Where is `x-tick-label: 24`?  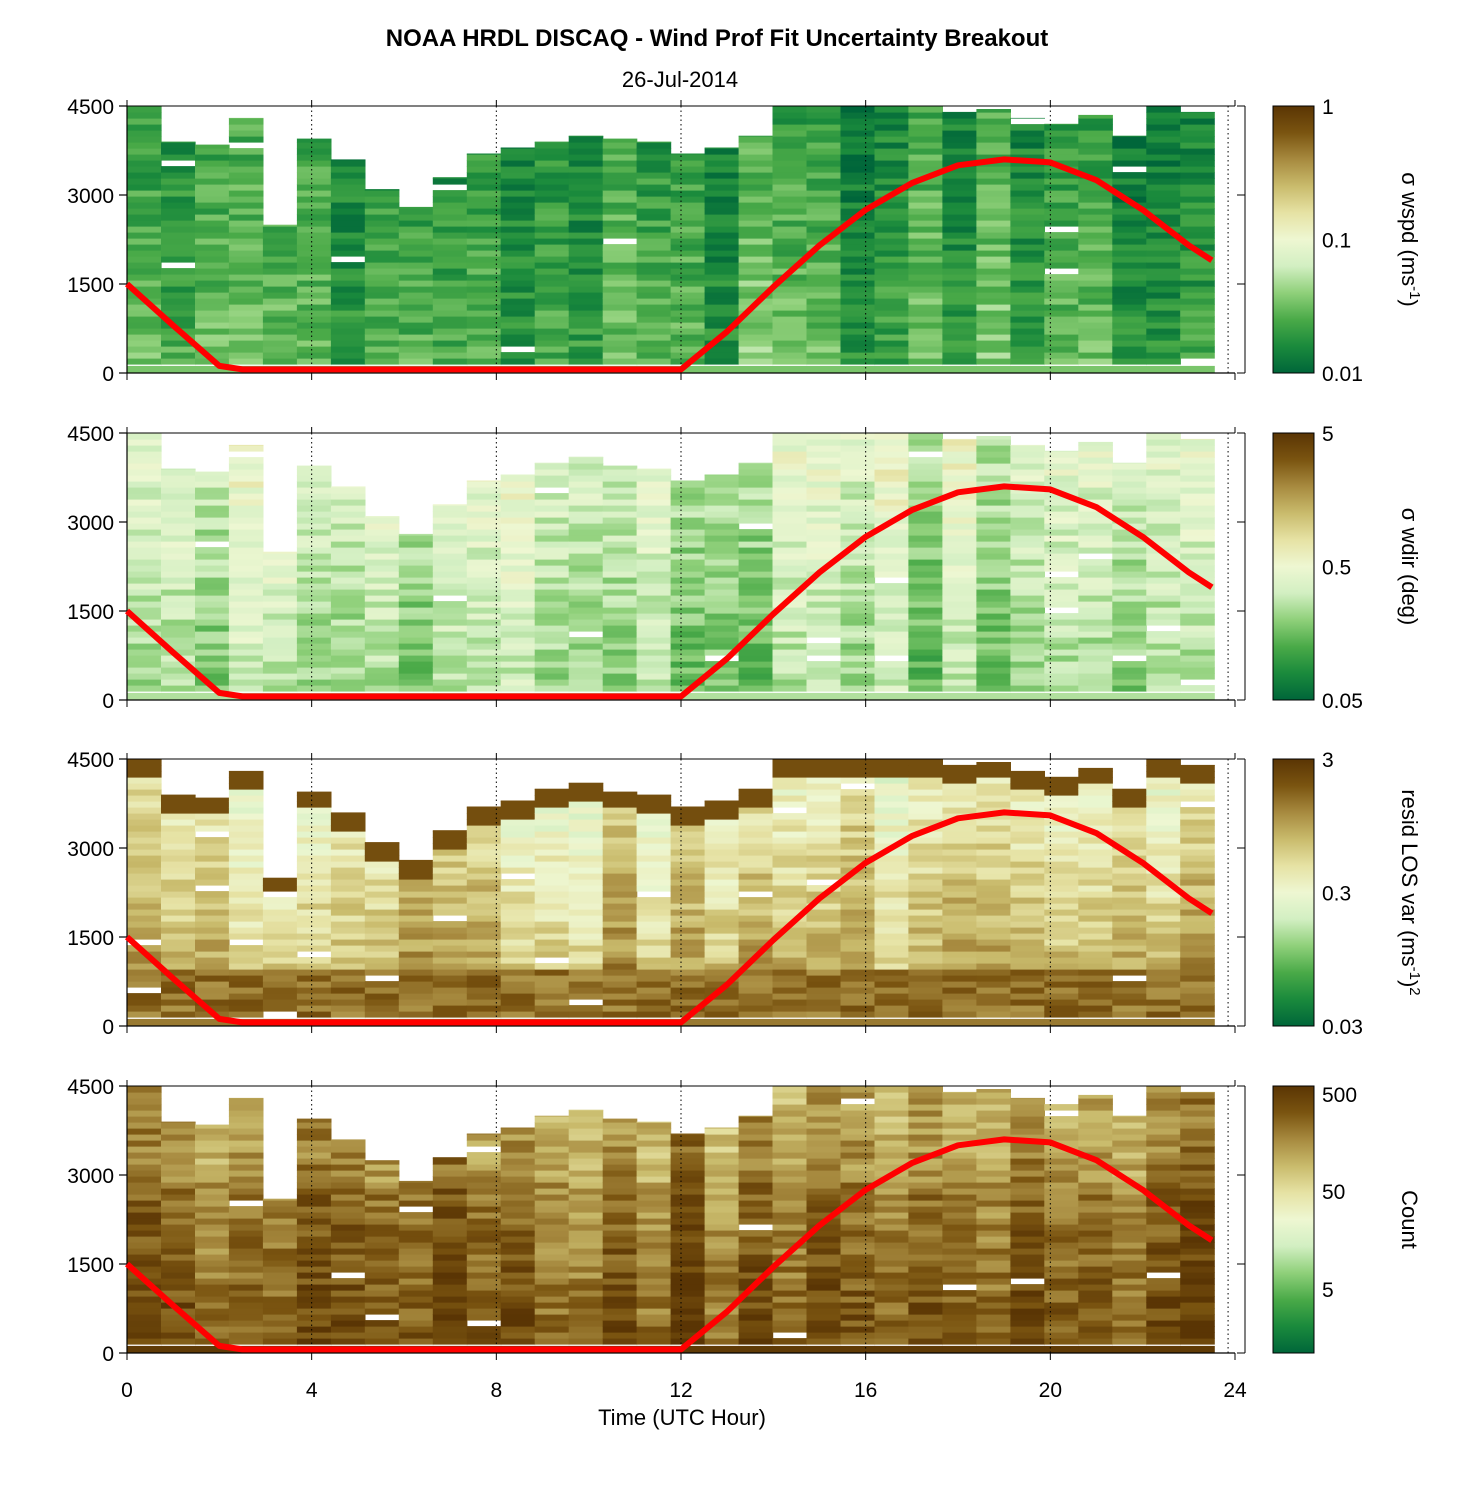
x-tick-label: 24 is located at coordinates (1235, 1390).